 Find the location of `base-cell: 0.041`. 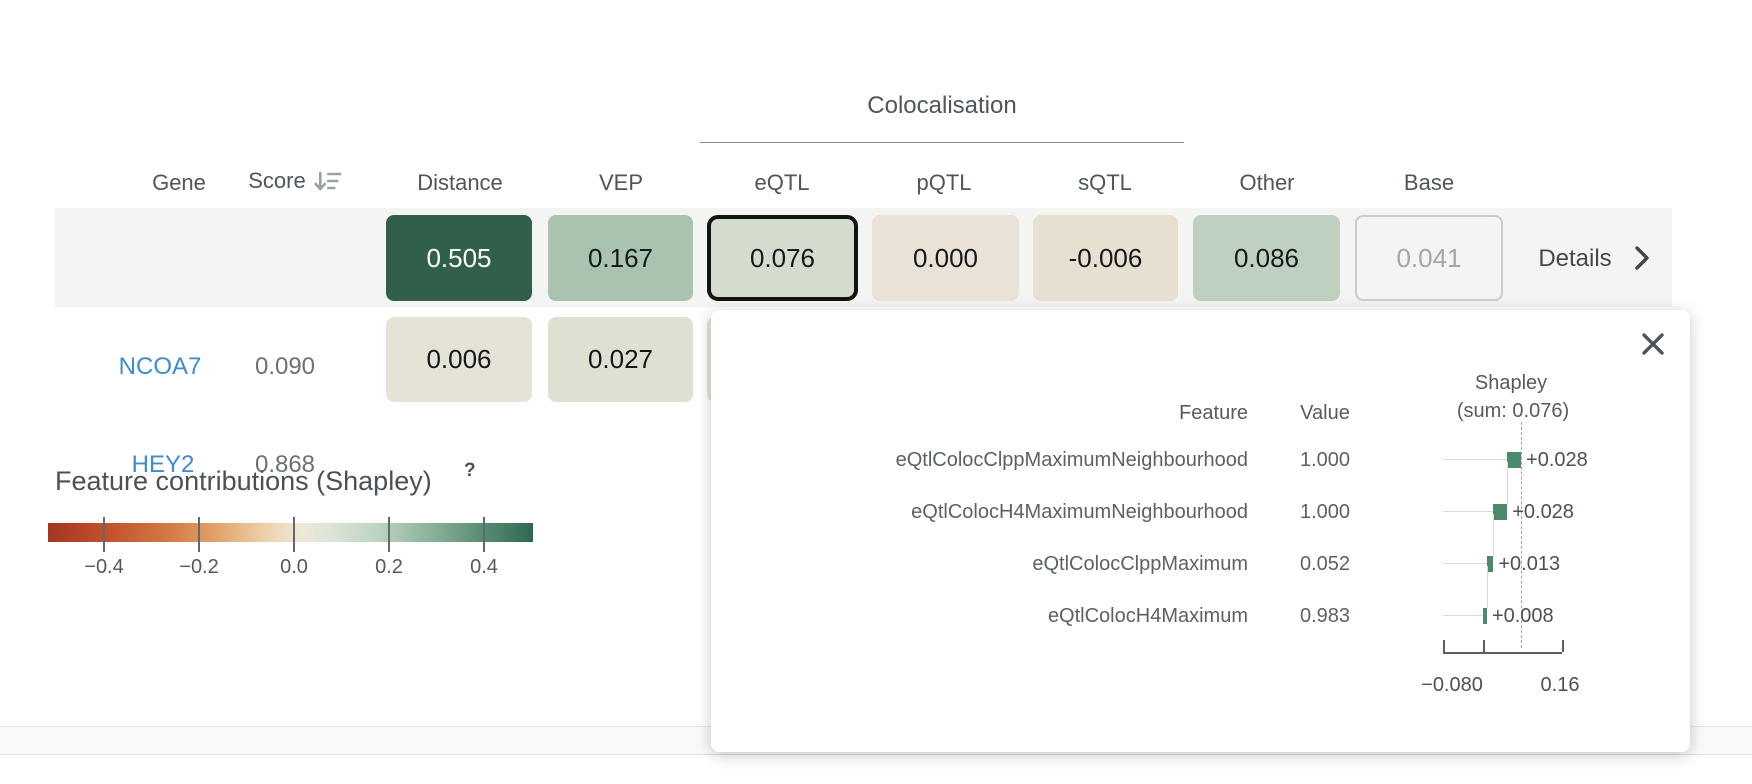

base-cell: 0.041 is located at coordinates (1429, 258).